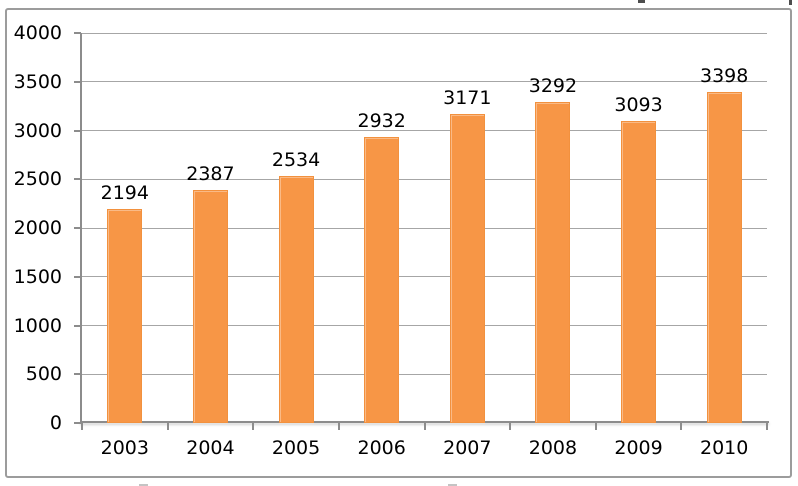 This screenshot has width=798, height=486. Describe the element at coordinates (638, 105) in the screenshot. I see `bar-value-label: 3093` at that location.